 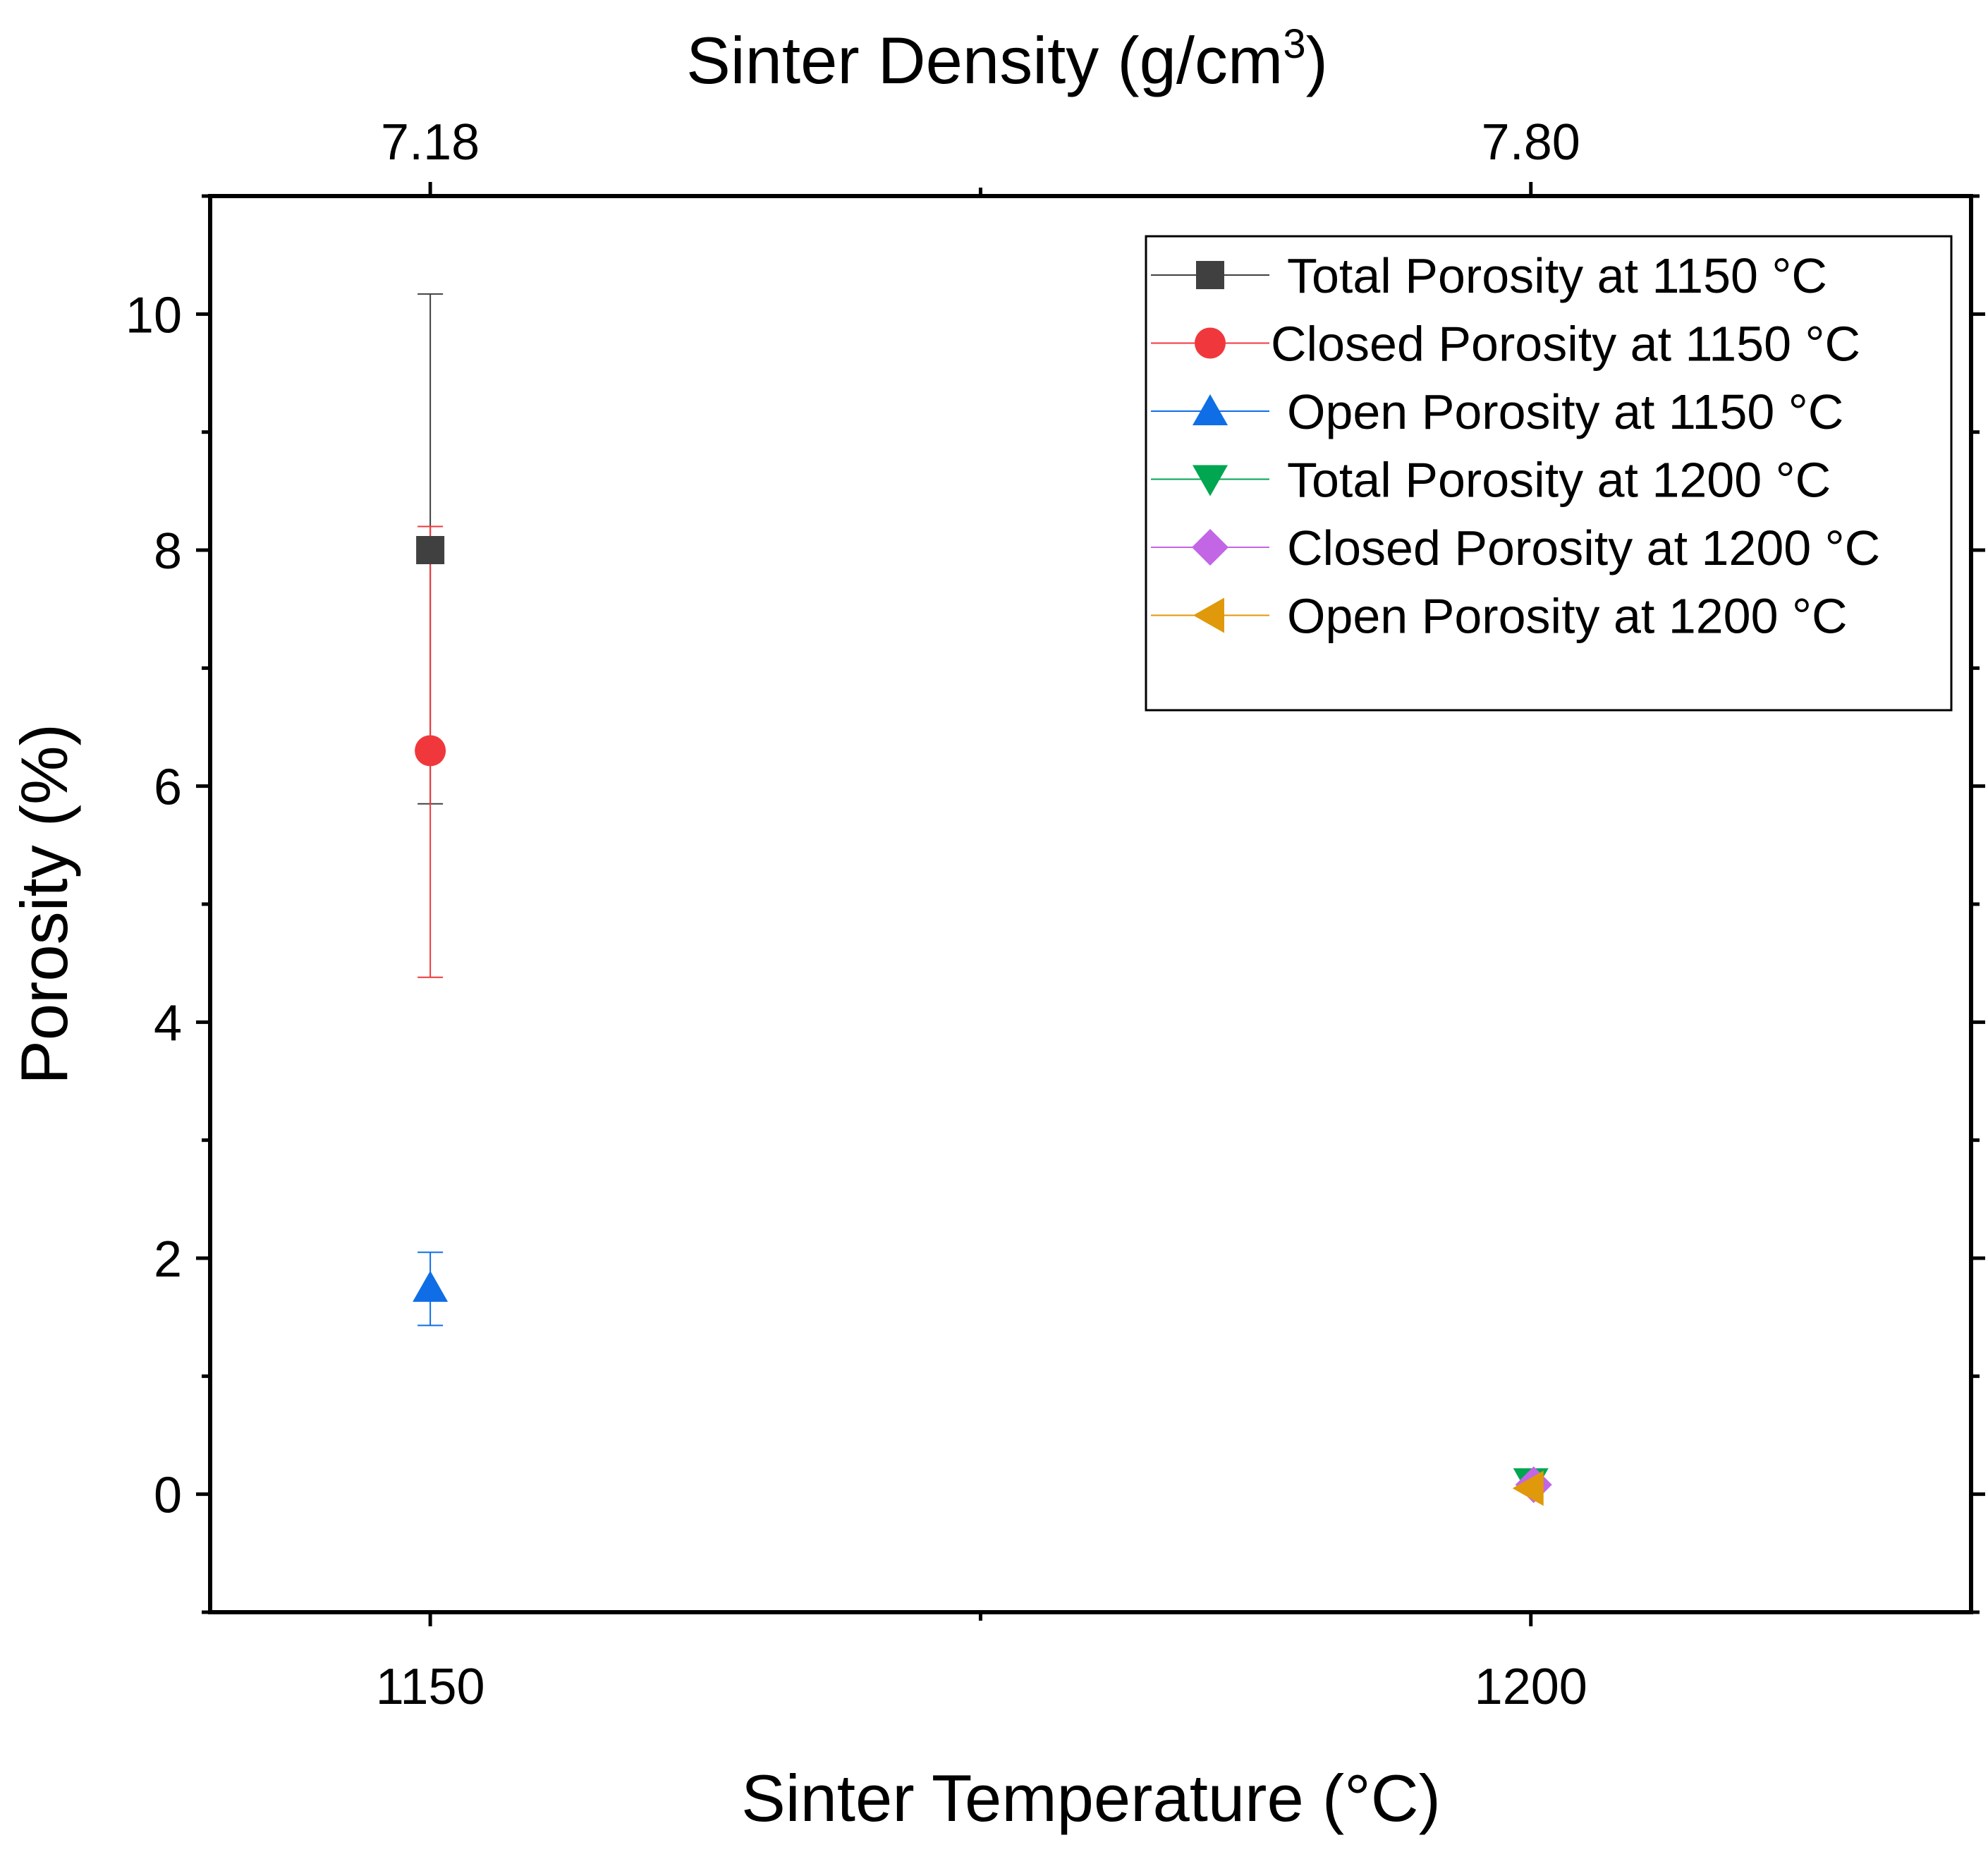 I want to click on y-axis-title: Porosity (%), so click(x=44, y=904).